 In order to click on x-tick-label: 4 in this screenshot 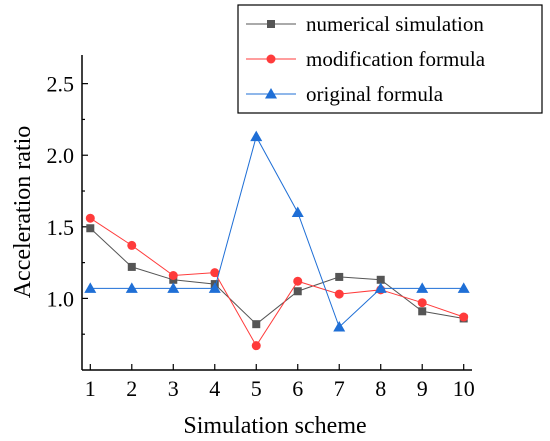, I will do `click(214, 388)`.